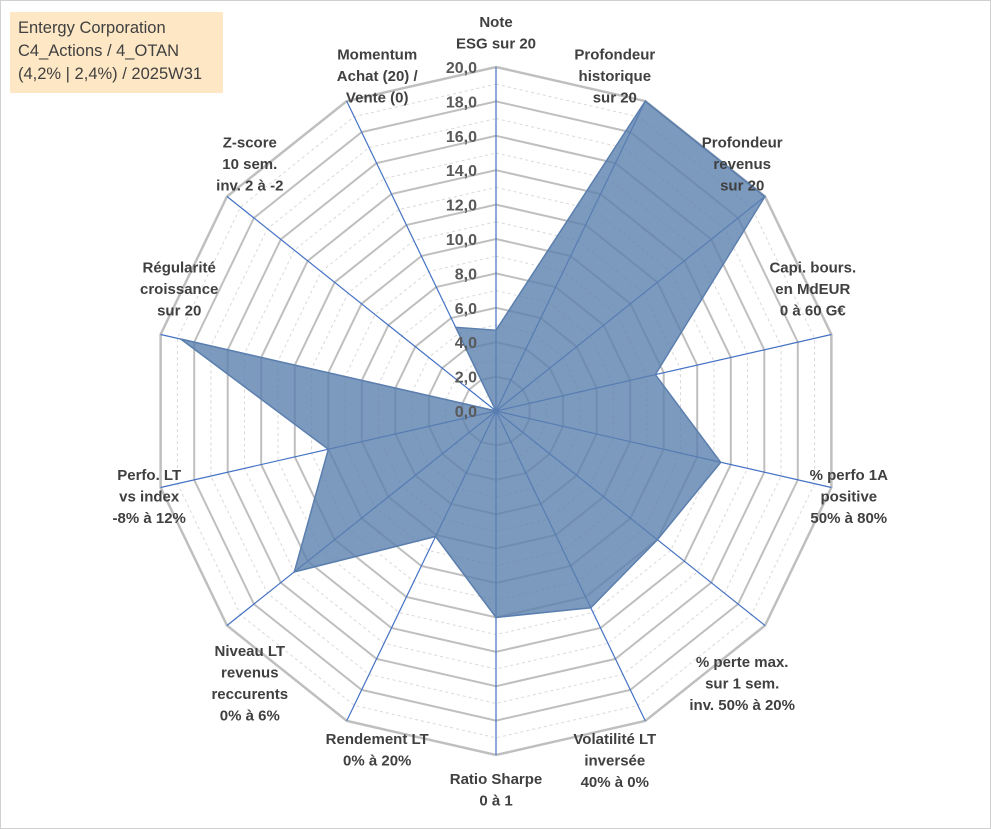 This screenshot has height=829, width=991. What do you see at coordinates (249, 186) in the screenshot?
I see `axis-label-line: inv. 2 à -2` at bounding box center [249, 186].